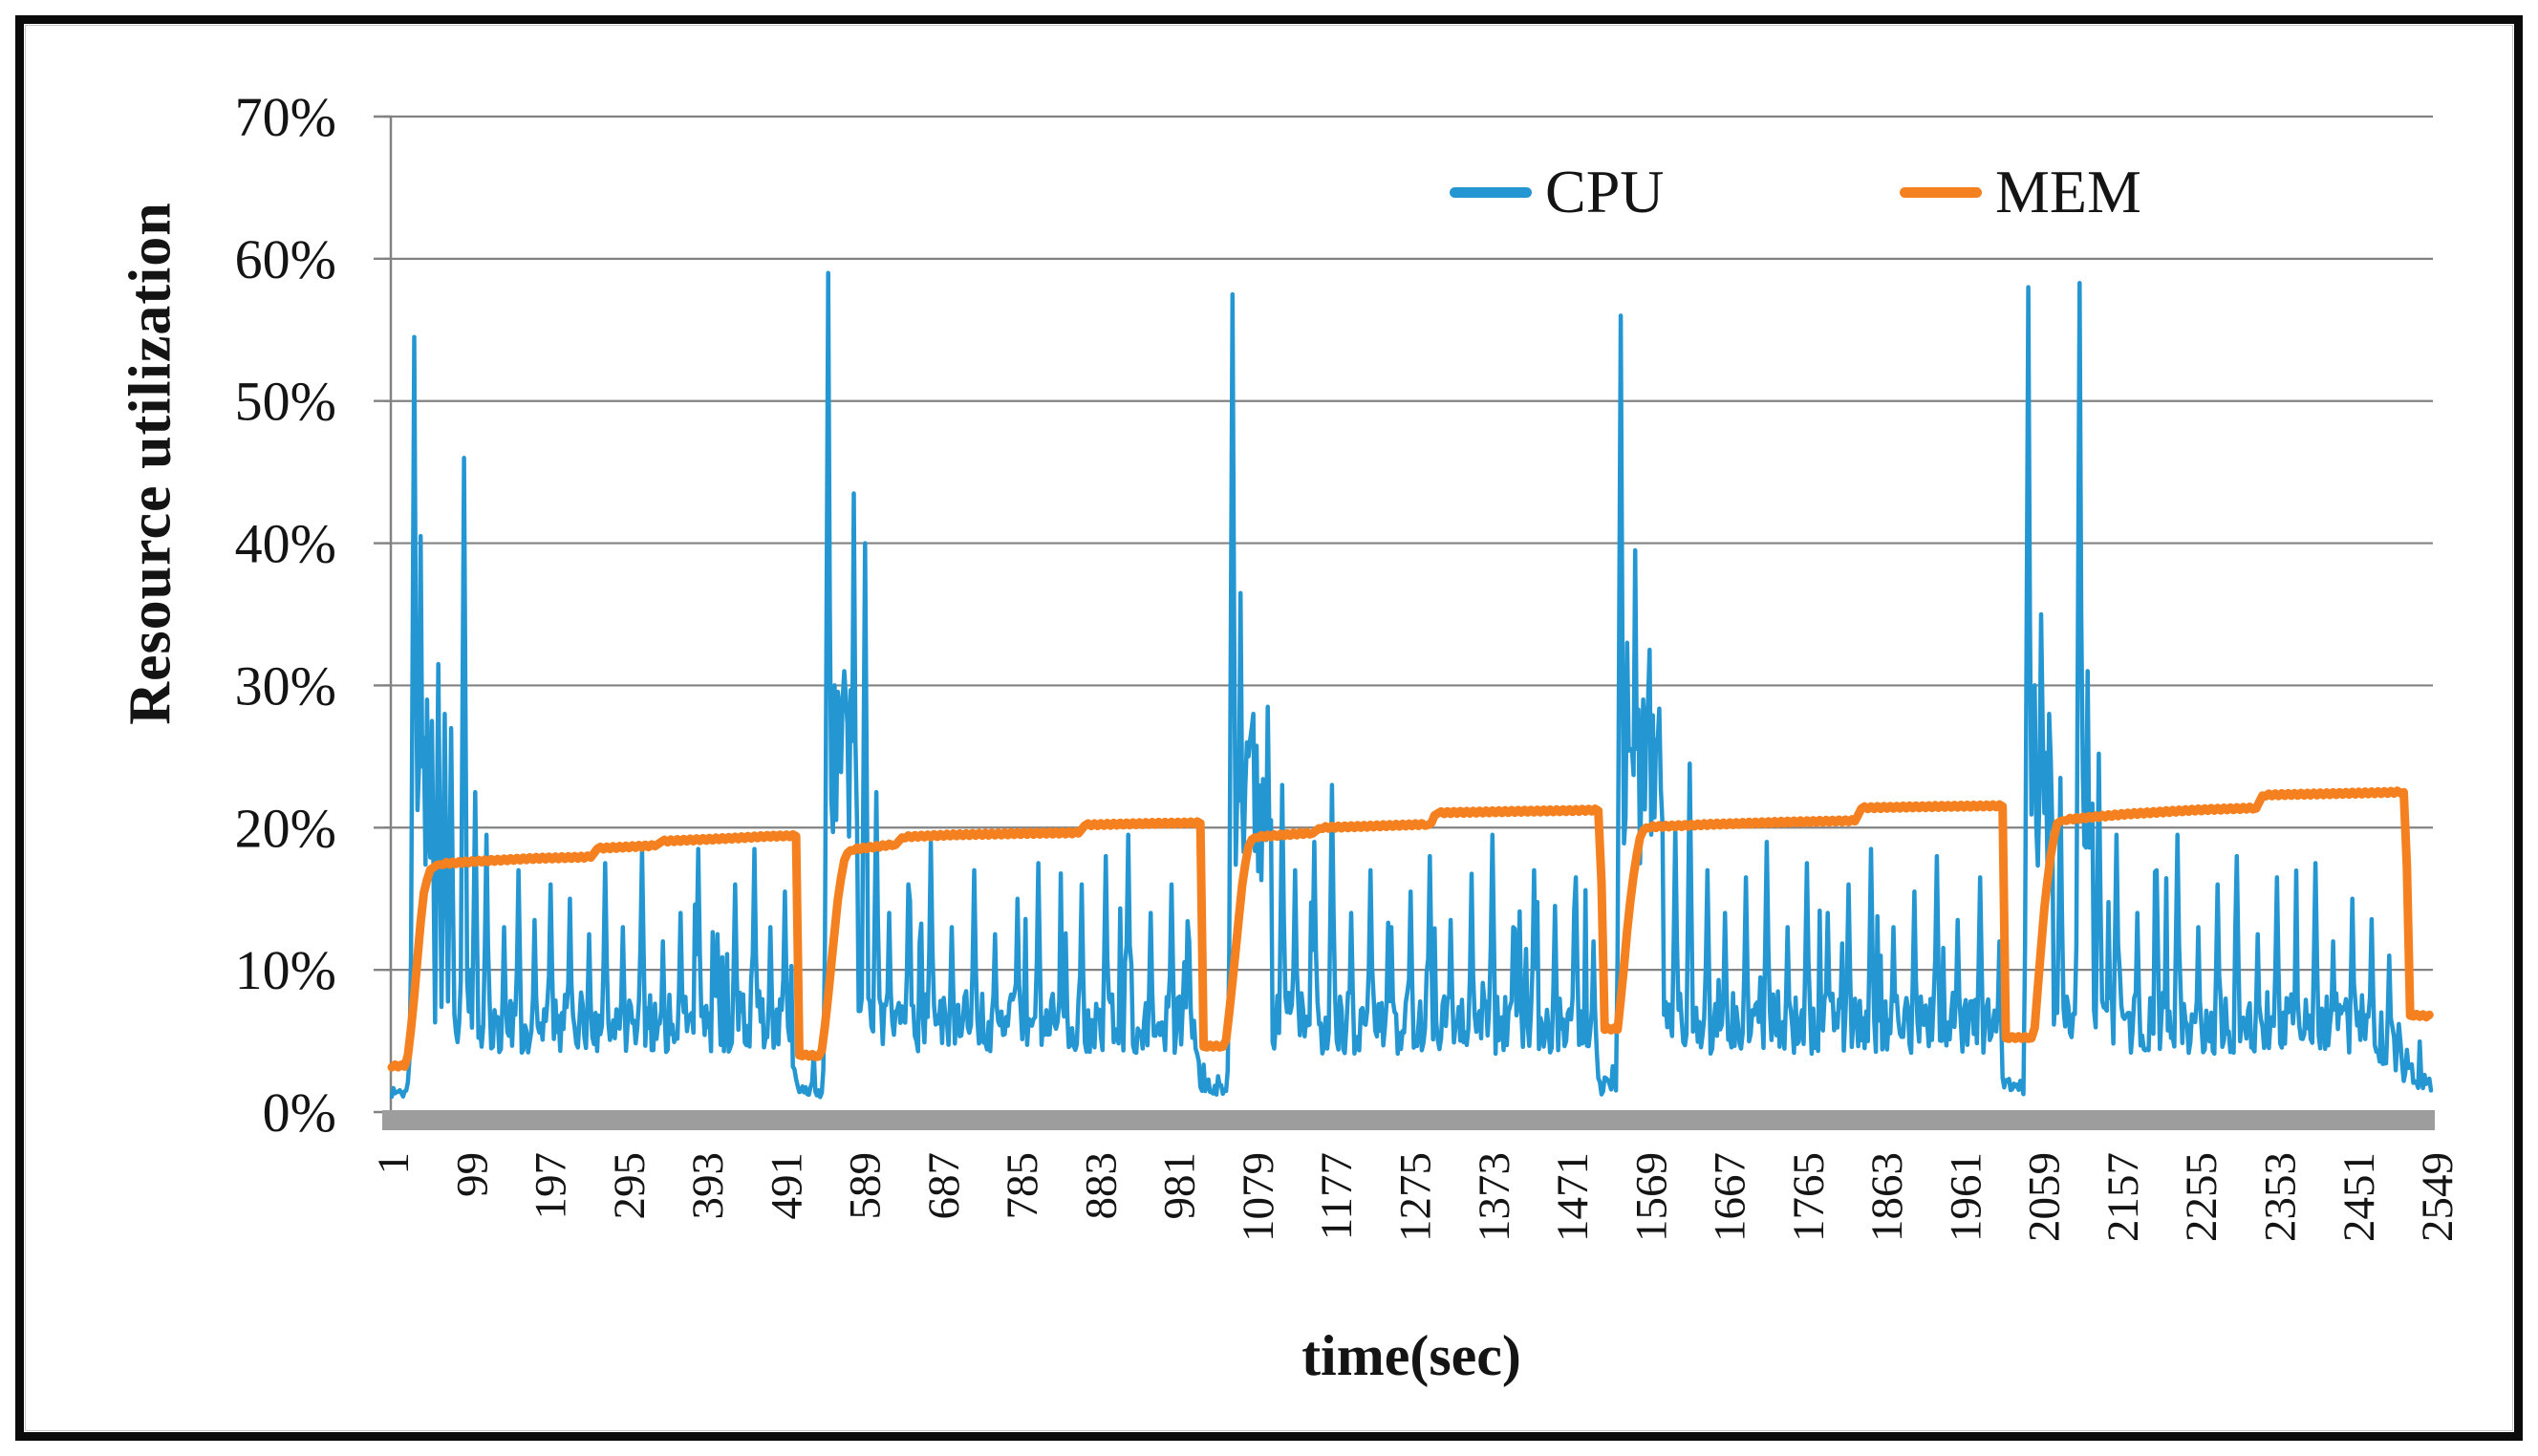 The width and height of the screenshot is (2538, 1456). I want to click on y-tick-label: 10%, so click(285, 970).